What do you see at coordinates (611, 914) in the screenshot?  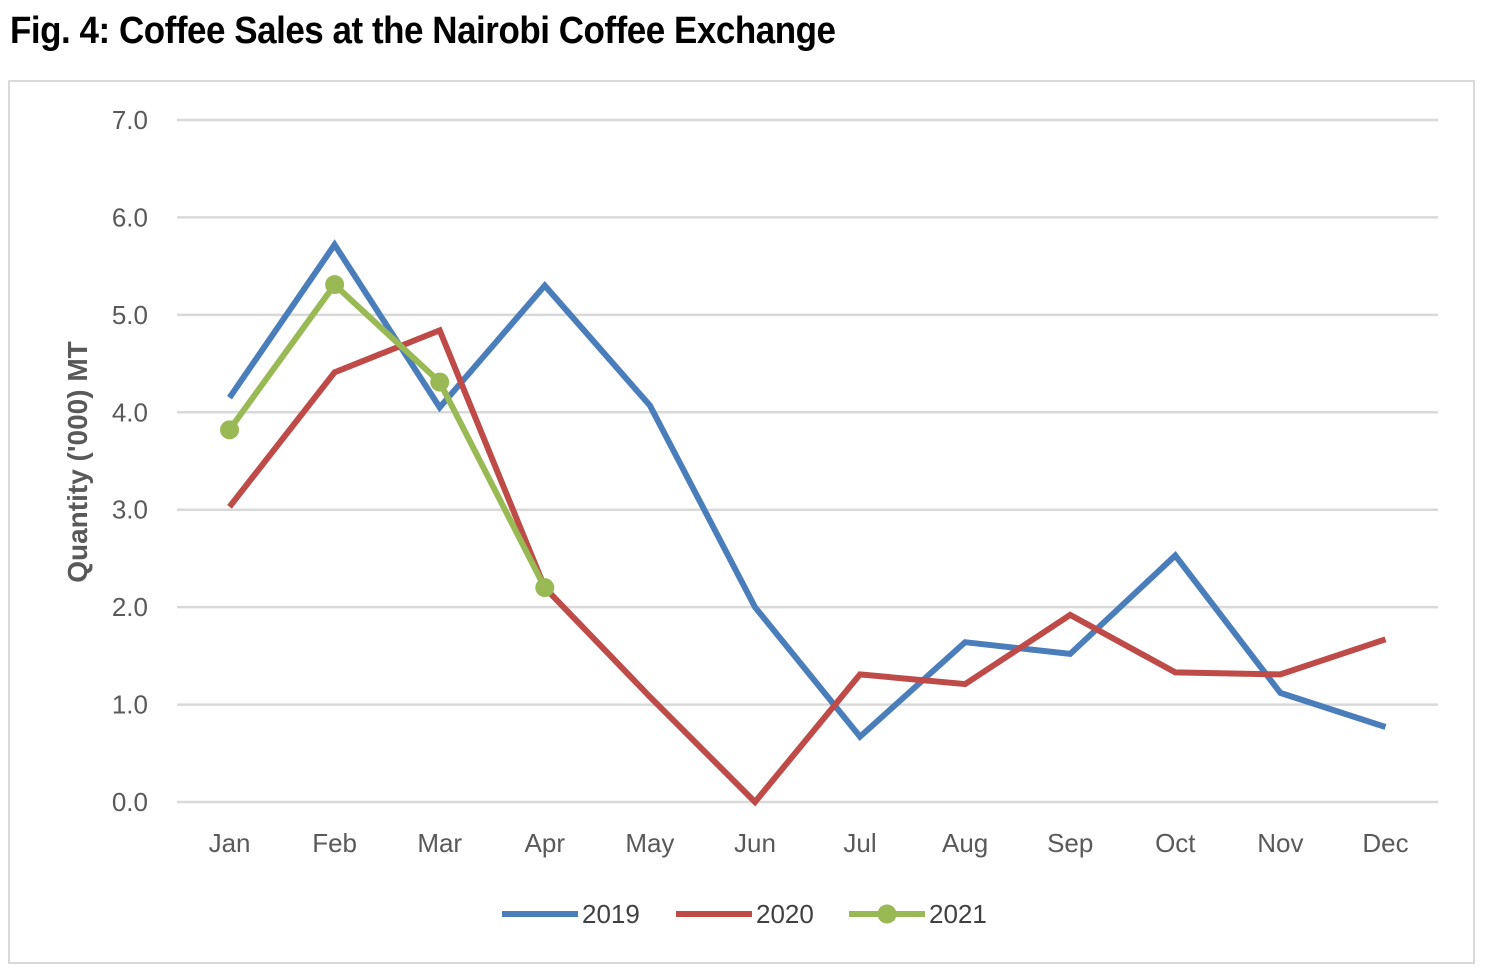 I see `legend-label-2019: 2019` at bounding box center [611, 914].